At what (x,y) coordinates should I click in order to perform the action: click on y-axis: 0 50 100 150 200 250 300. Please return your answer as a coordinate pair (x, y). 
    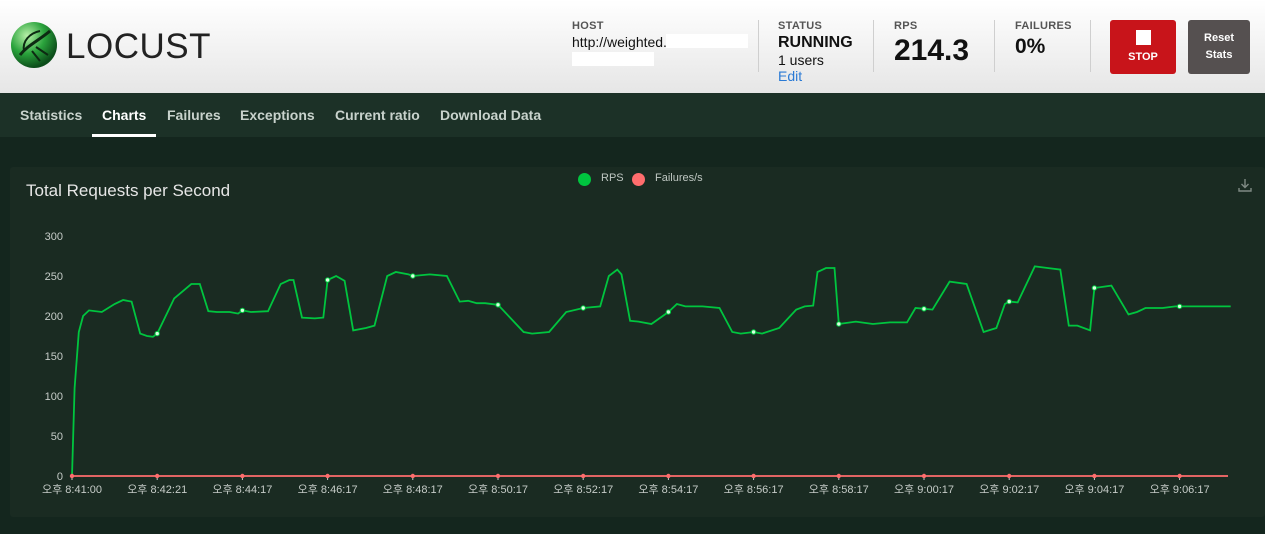
    Looking at the image, I should click on (54, 357).